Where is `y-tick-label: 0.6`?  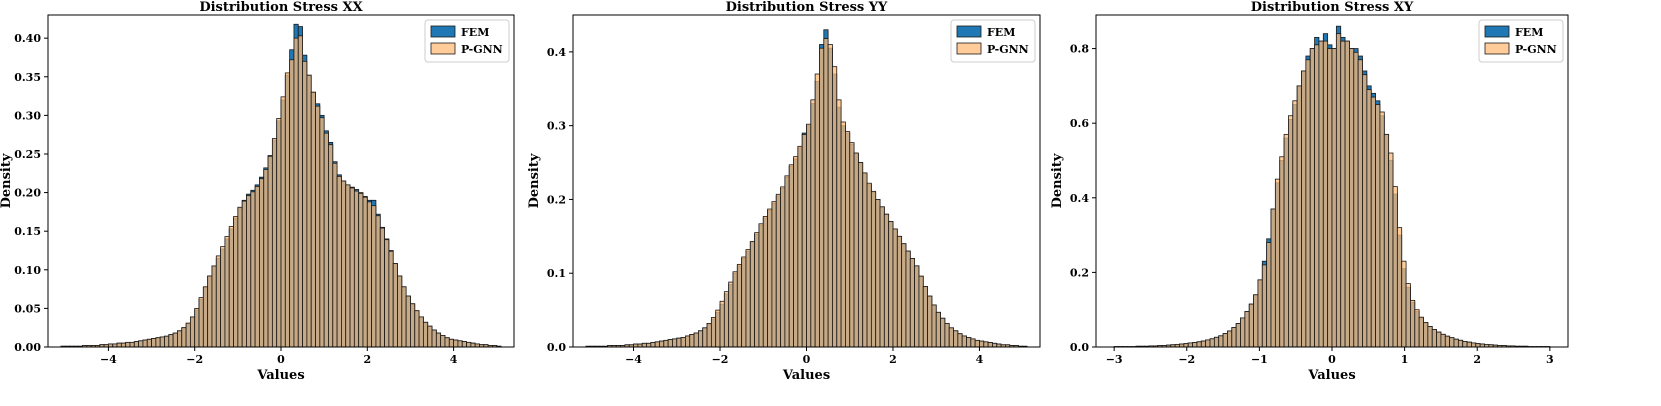 y-tick-label: 0.6 is located at coordinates (1079, 123).